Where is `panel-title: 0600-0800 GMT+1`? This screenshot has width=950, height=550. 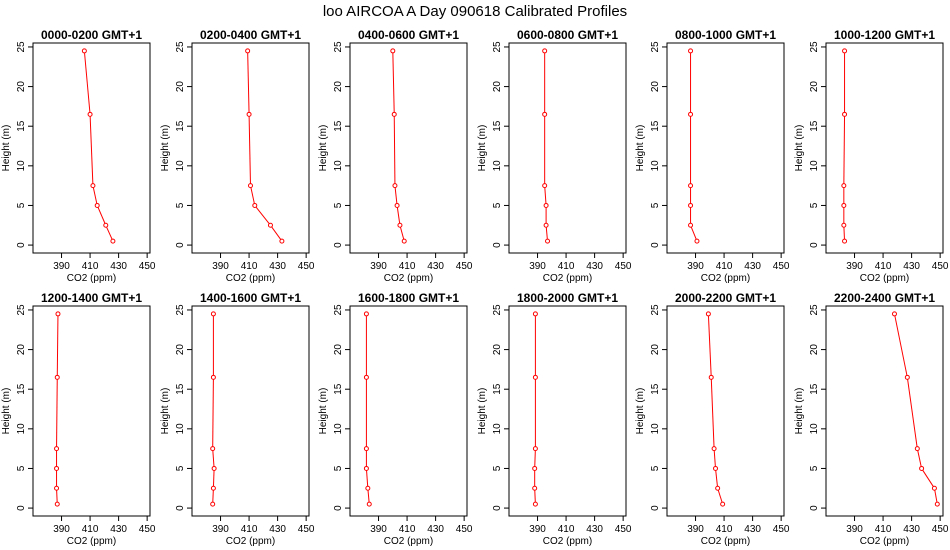 panel-title: 0600-0800 GMT+1 is located at coordinates (567, 35).